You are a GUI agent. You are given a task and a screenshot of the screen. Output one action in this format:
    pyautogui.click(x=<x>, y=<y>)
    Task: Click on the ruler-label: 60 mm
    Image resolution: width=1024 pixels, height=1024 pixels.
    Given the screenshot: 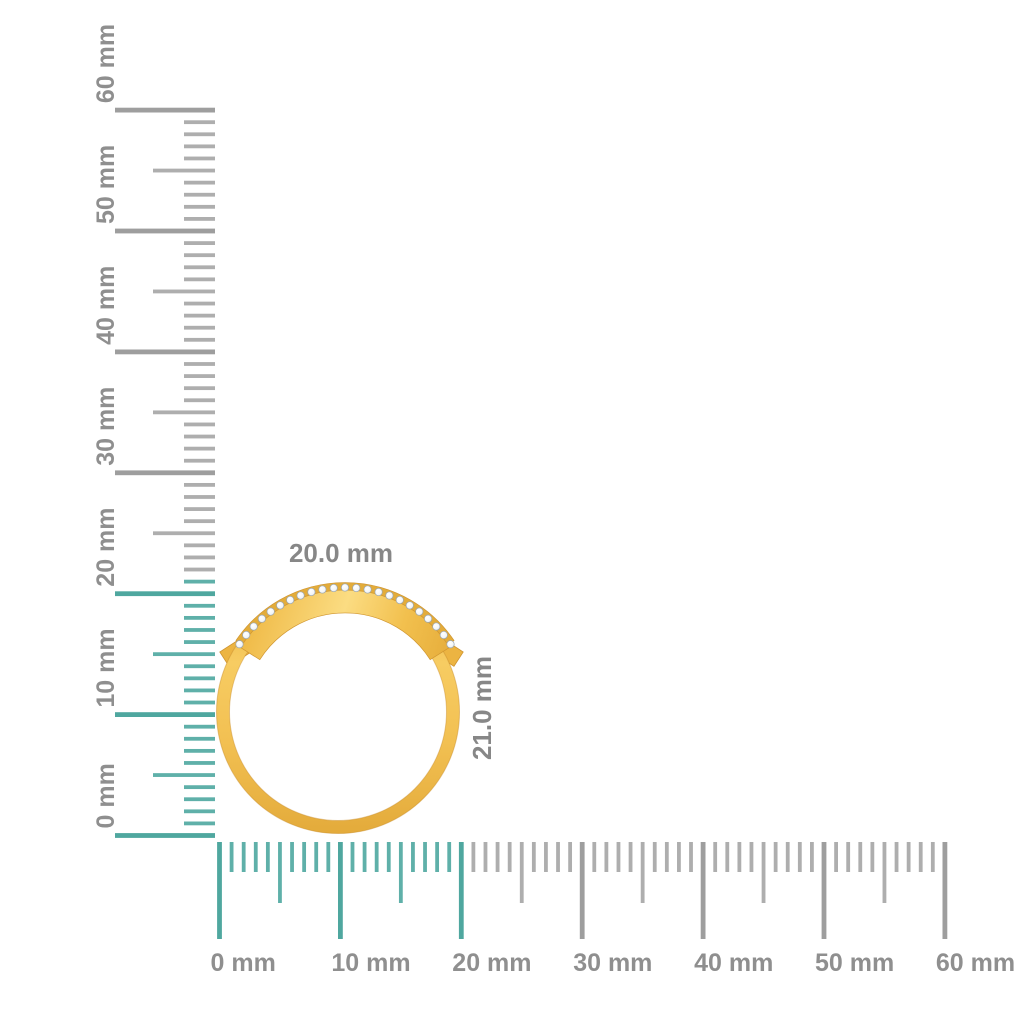 What is the action you would take?
    pyautogui.click(x=106, y=63)
    